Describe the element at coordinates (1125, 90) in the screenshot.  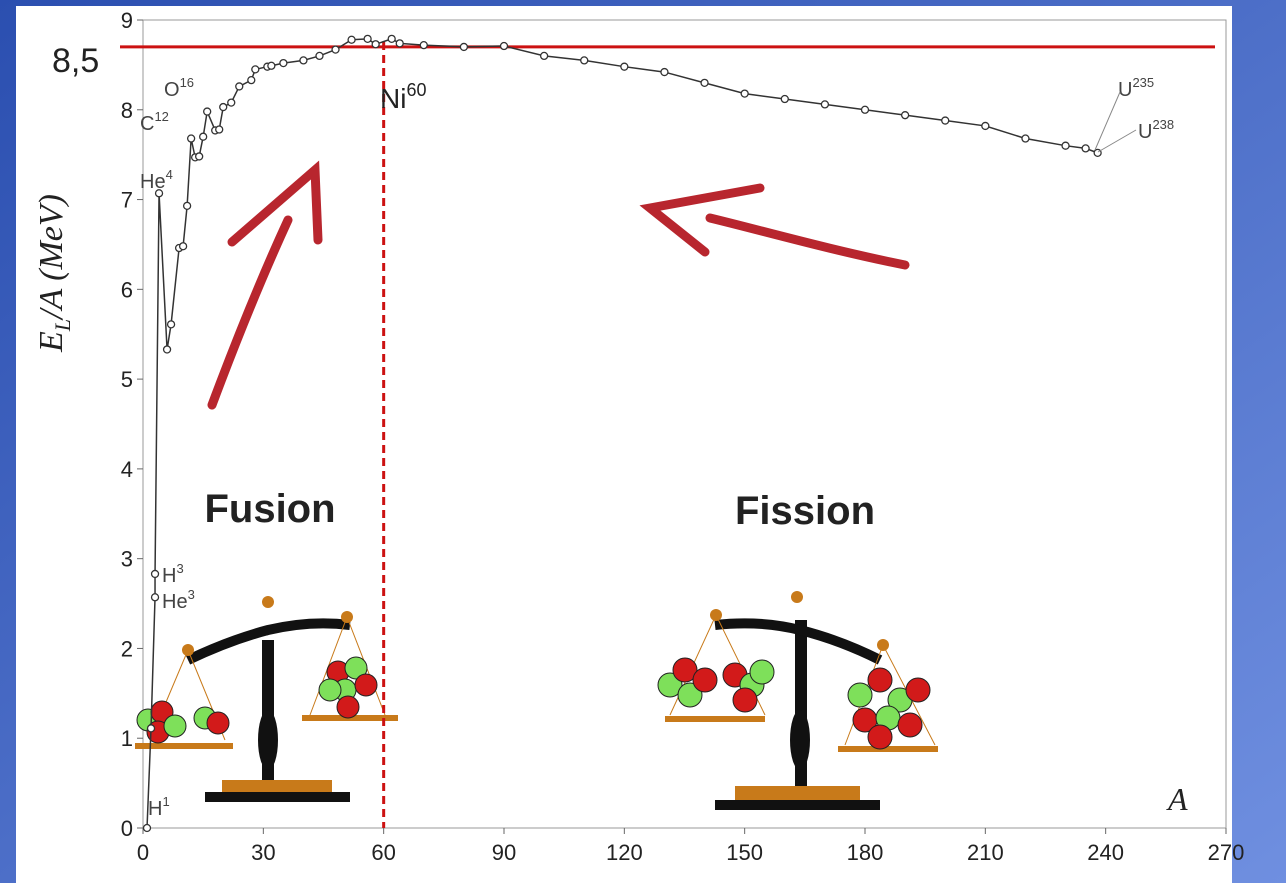
I see `label-base: U` at that location.